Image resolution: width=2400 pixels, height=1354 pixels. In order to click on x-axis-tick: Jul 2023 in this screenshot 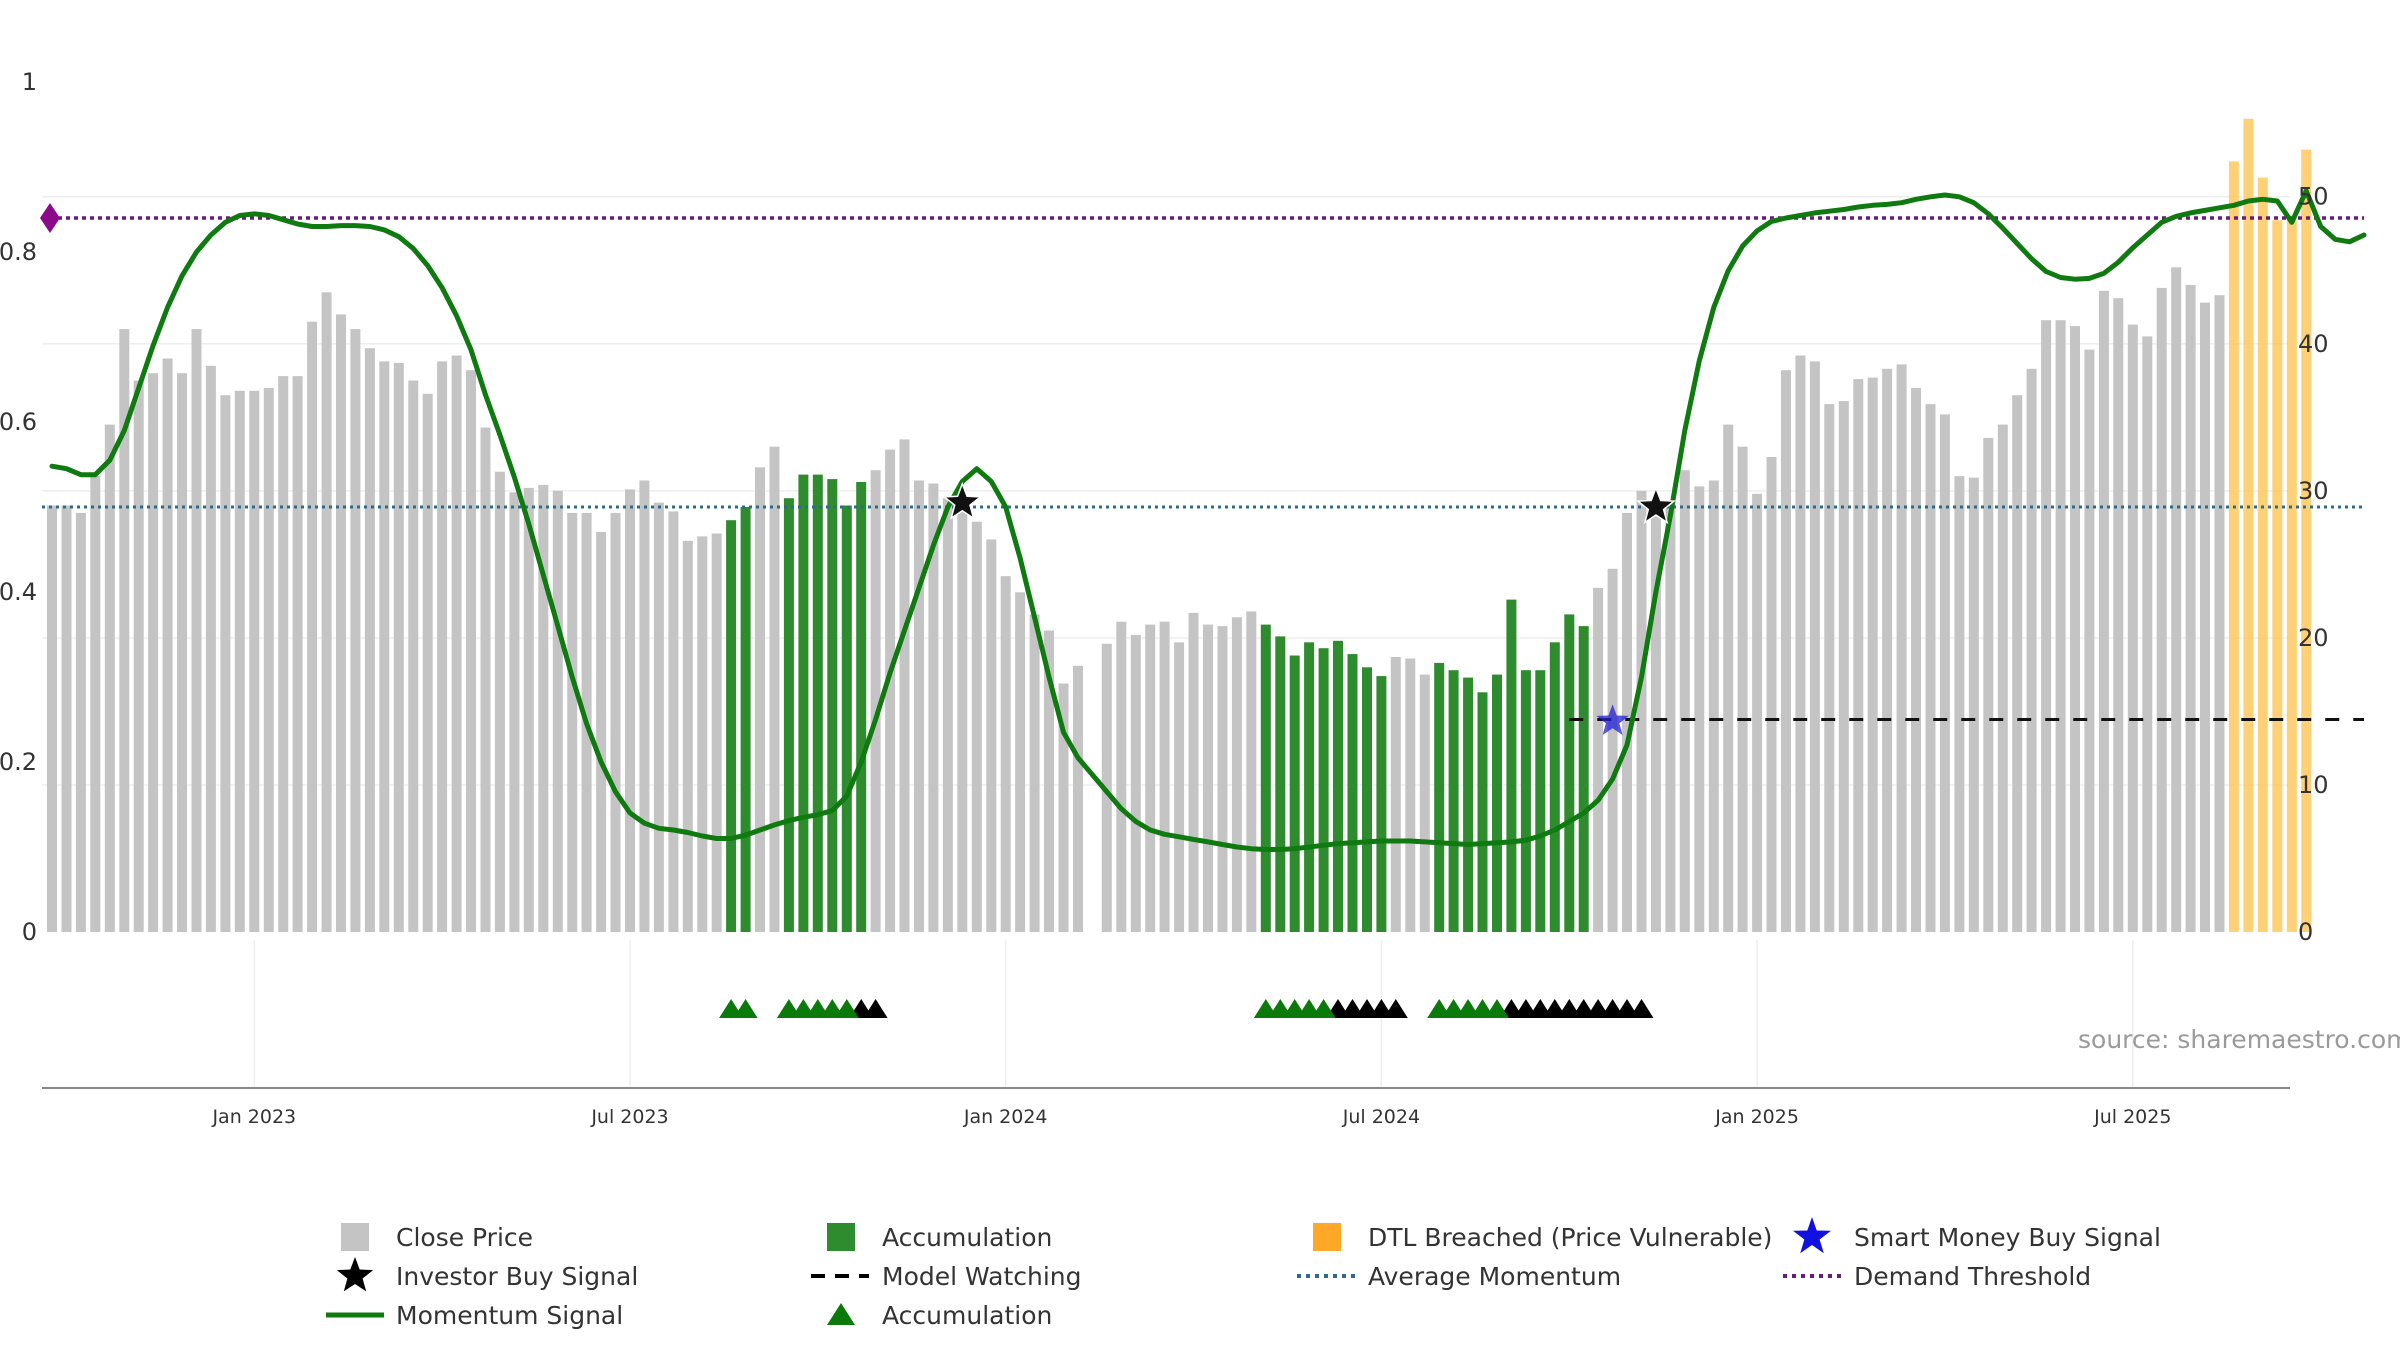, I will do `click(629, 1117)`.